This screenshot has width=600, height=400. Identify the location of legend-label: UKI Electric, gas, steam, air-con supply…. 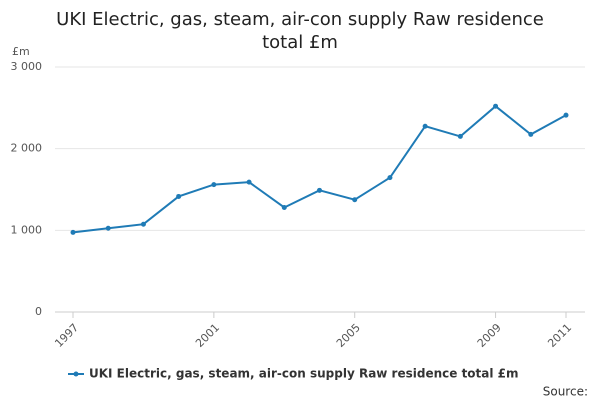
(304, 374).